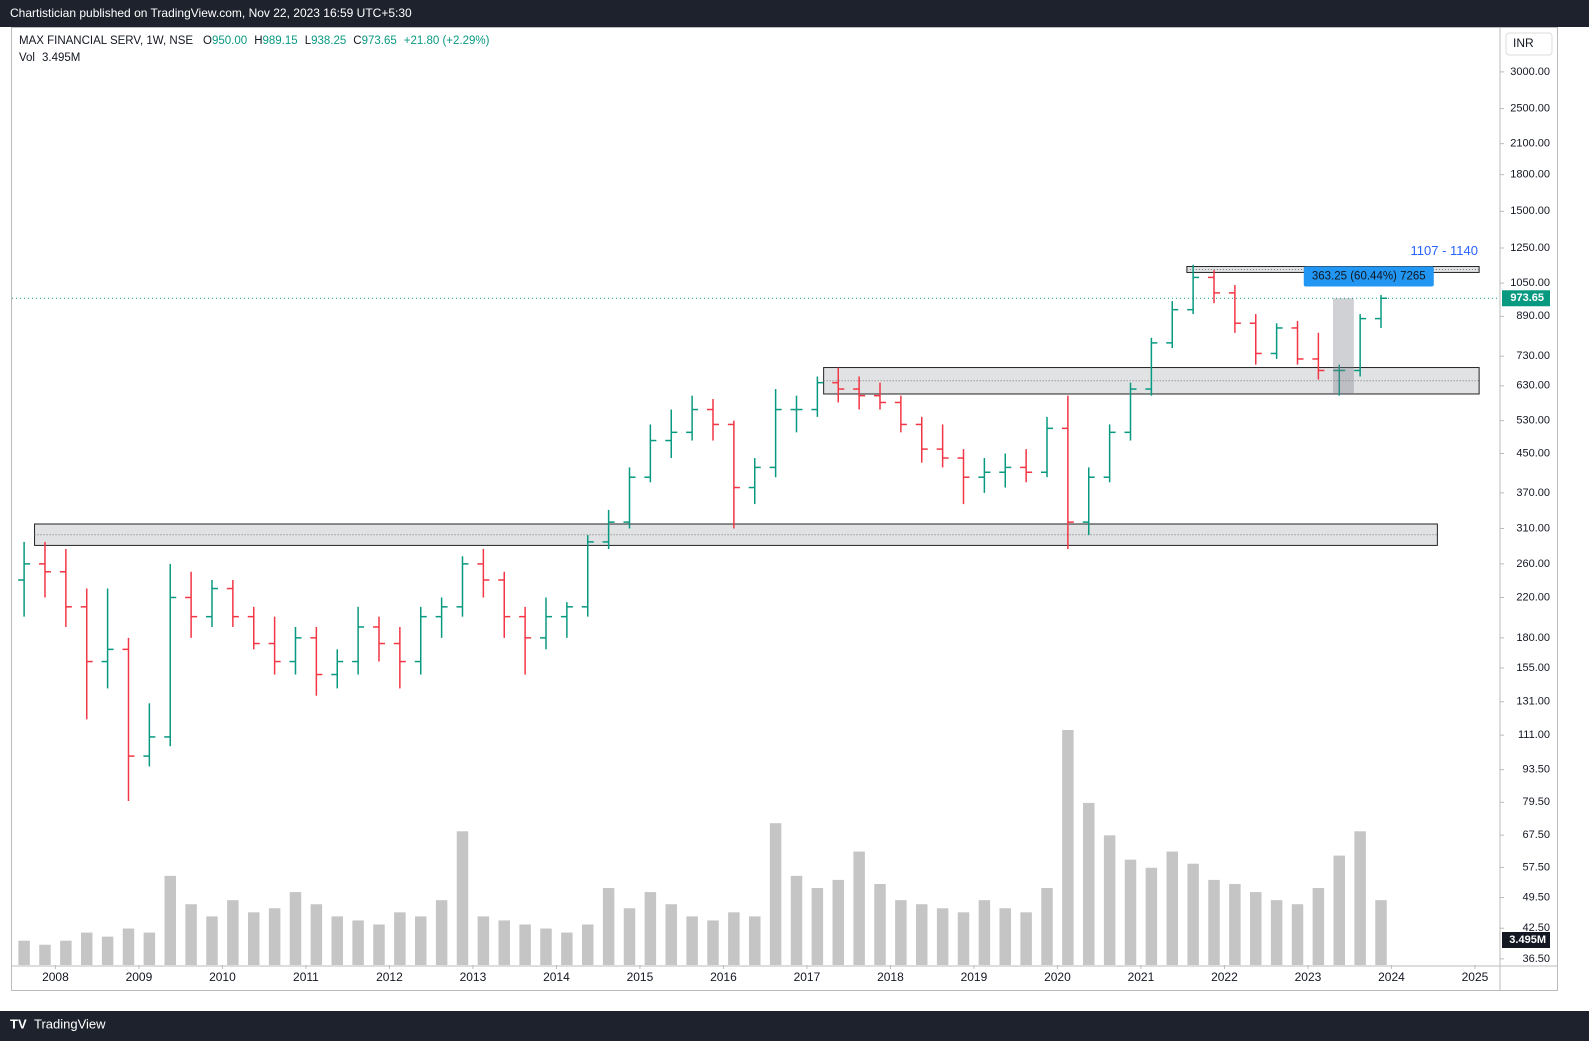 The height and width of the screenshot is (1041, 1589). Describe the element at coordinates (1533, 316) in the screenshot. I see `y-tick-label: 890.00` at that location.